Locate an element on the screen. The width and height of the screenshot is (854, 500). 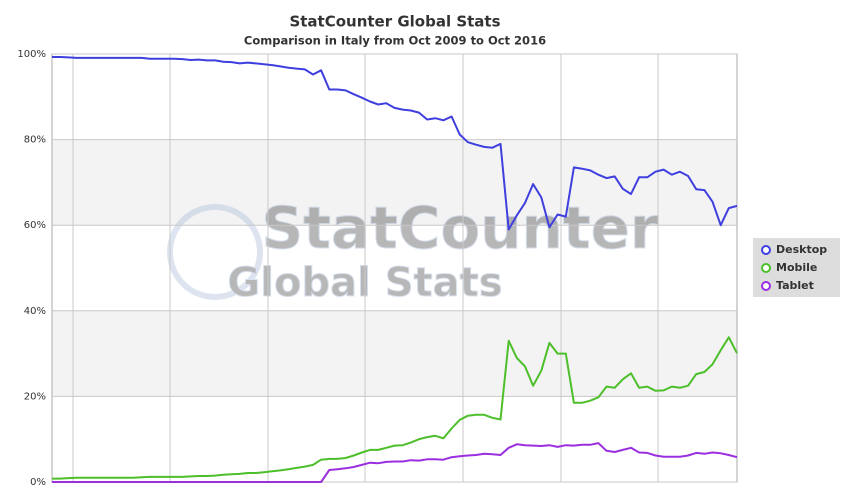
chart-title: StatCounter Global Stats is located at coordinates (394, 22).